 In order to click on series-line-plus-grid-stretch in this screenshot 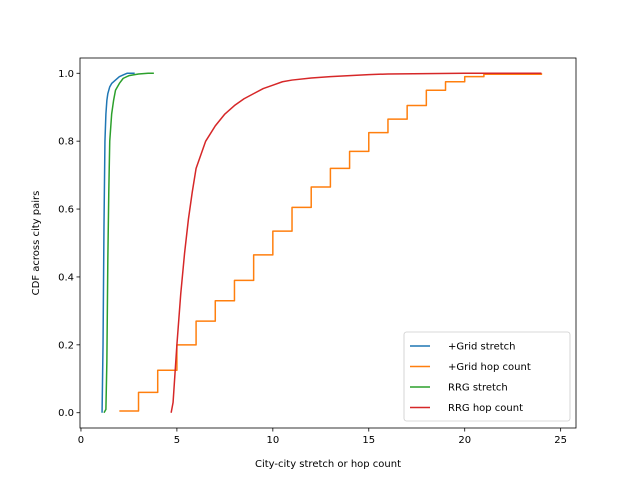, I will do `click(118, 242)`.